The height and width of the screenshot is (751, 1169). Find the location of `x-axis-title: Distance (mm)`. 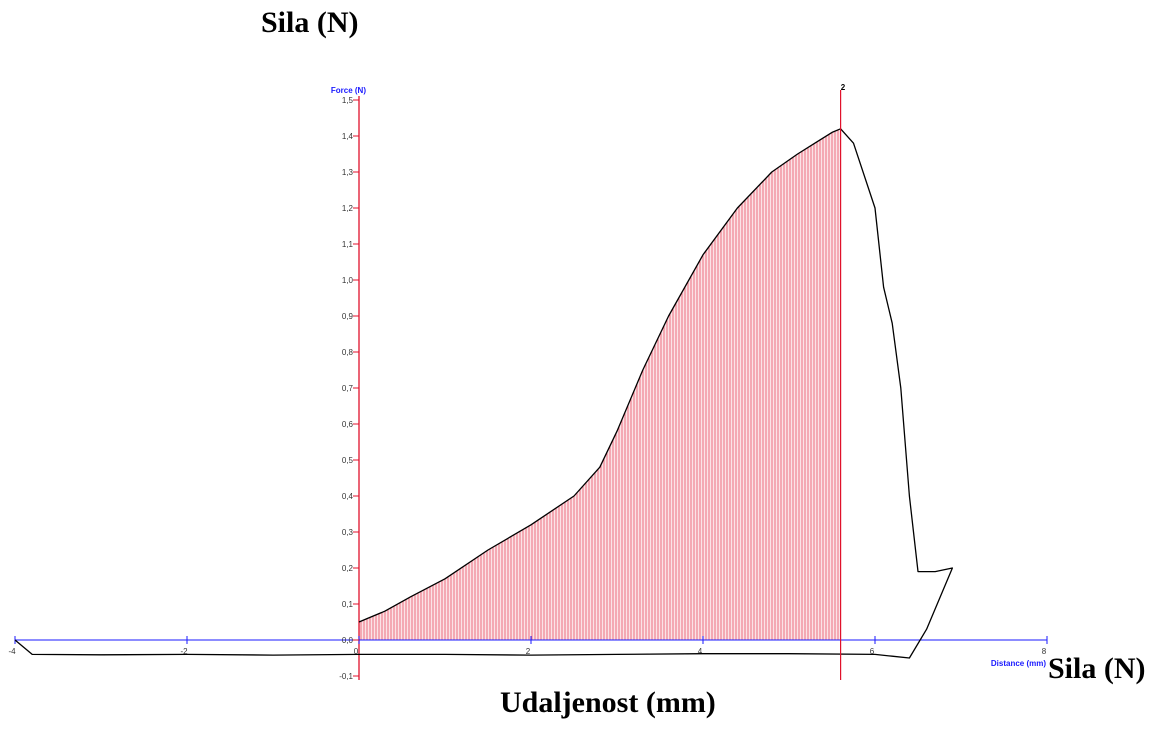

x-axis-title: Distance (mm) is located at coordinates (1018, 663).